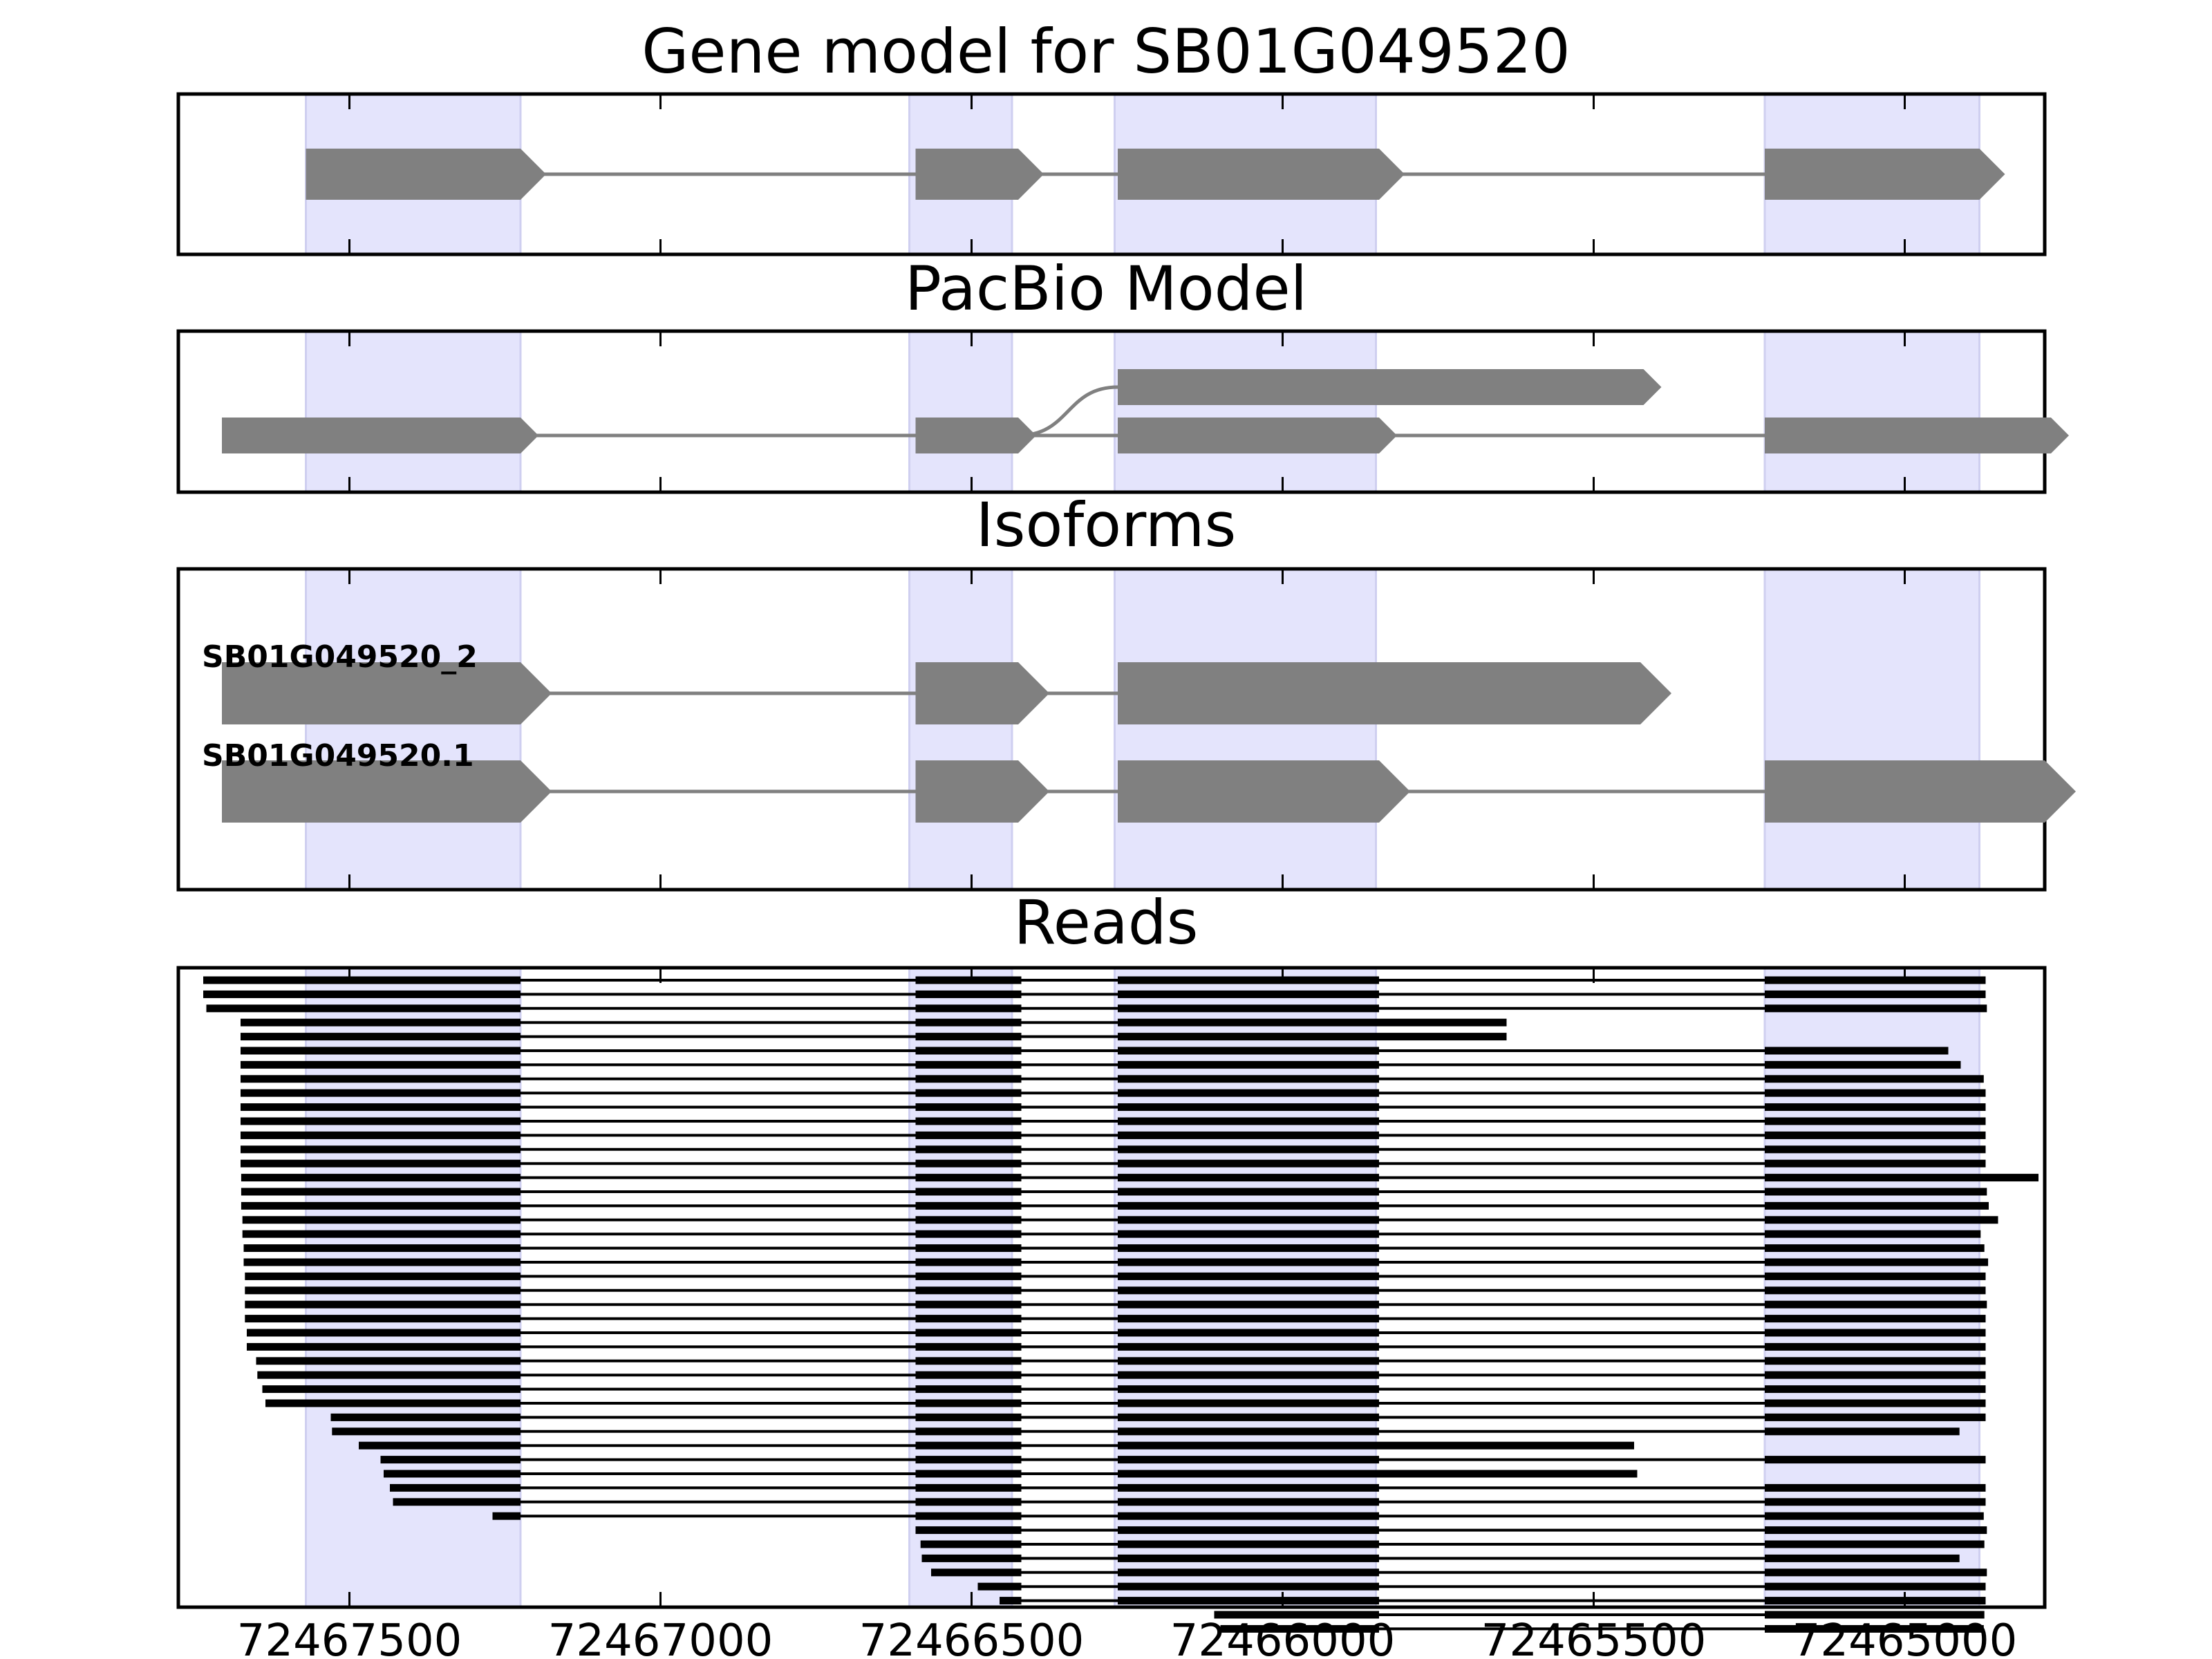  I want to click on x-tick-label: 72467500, so click(349, 1637).